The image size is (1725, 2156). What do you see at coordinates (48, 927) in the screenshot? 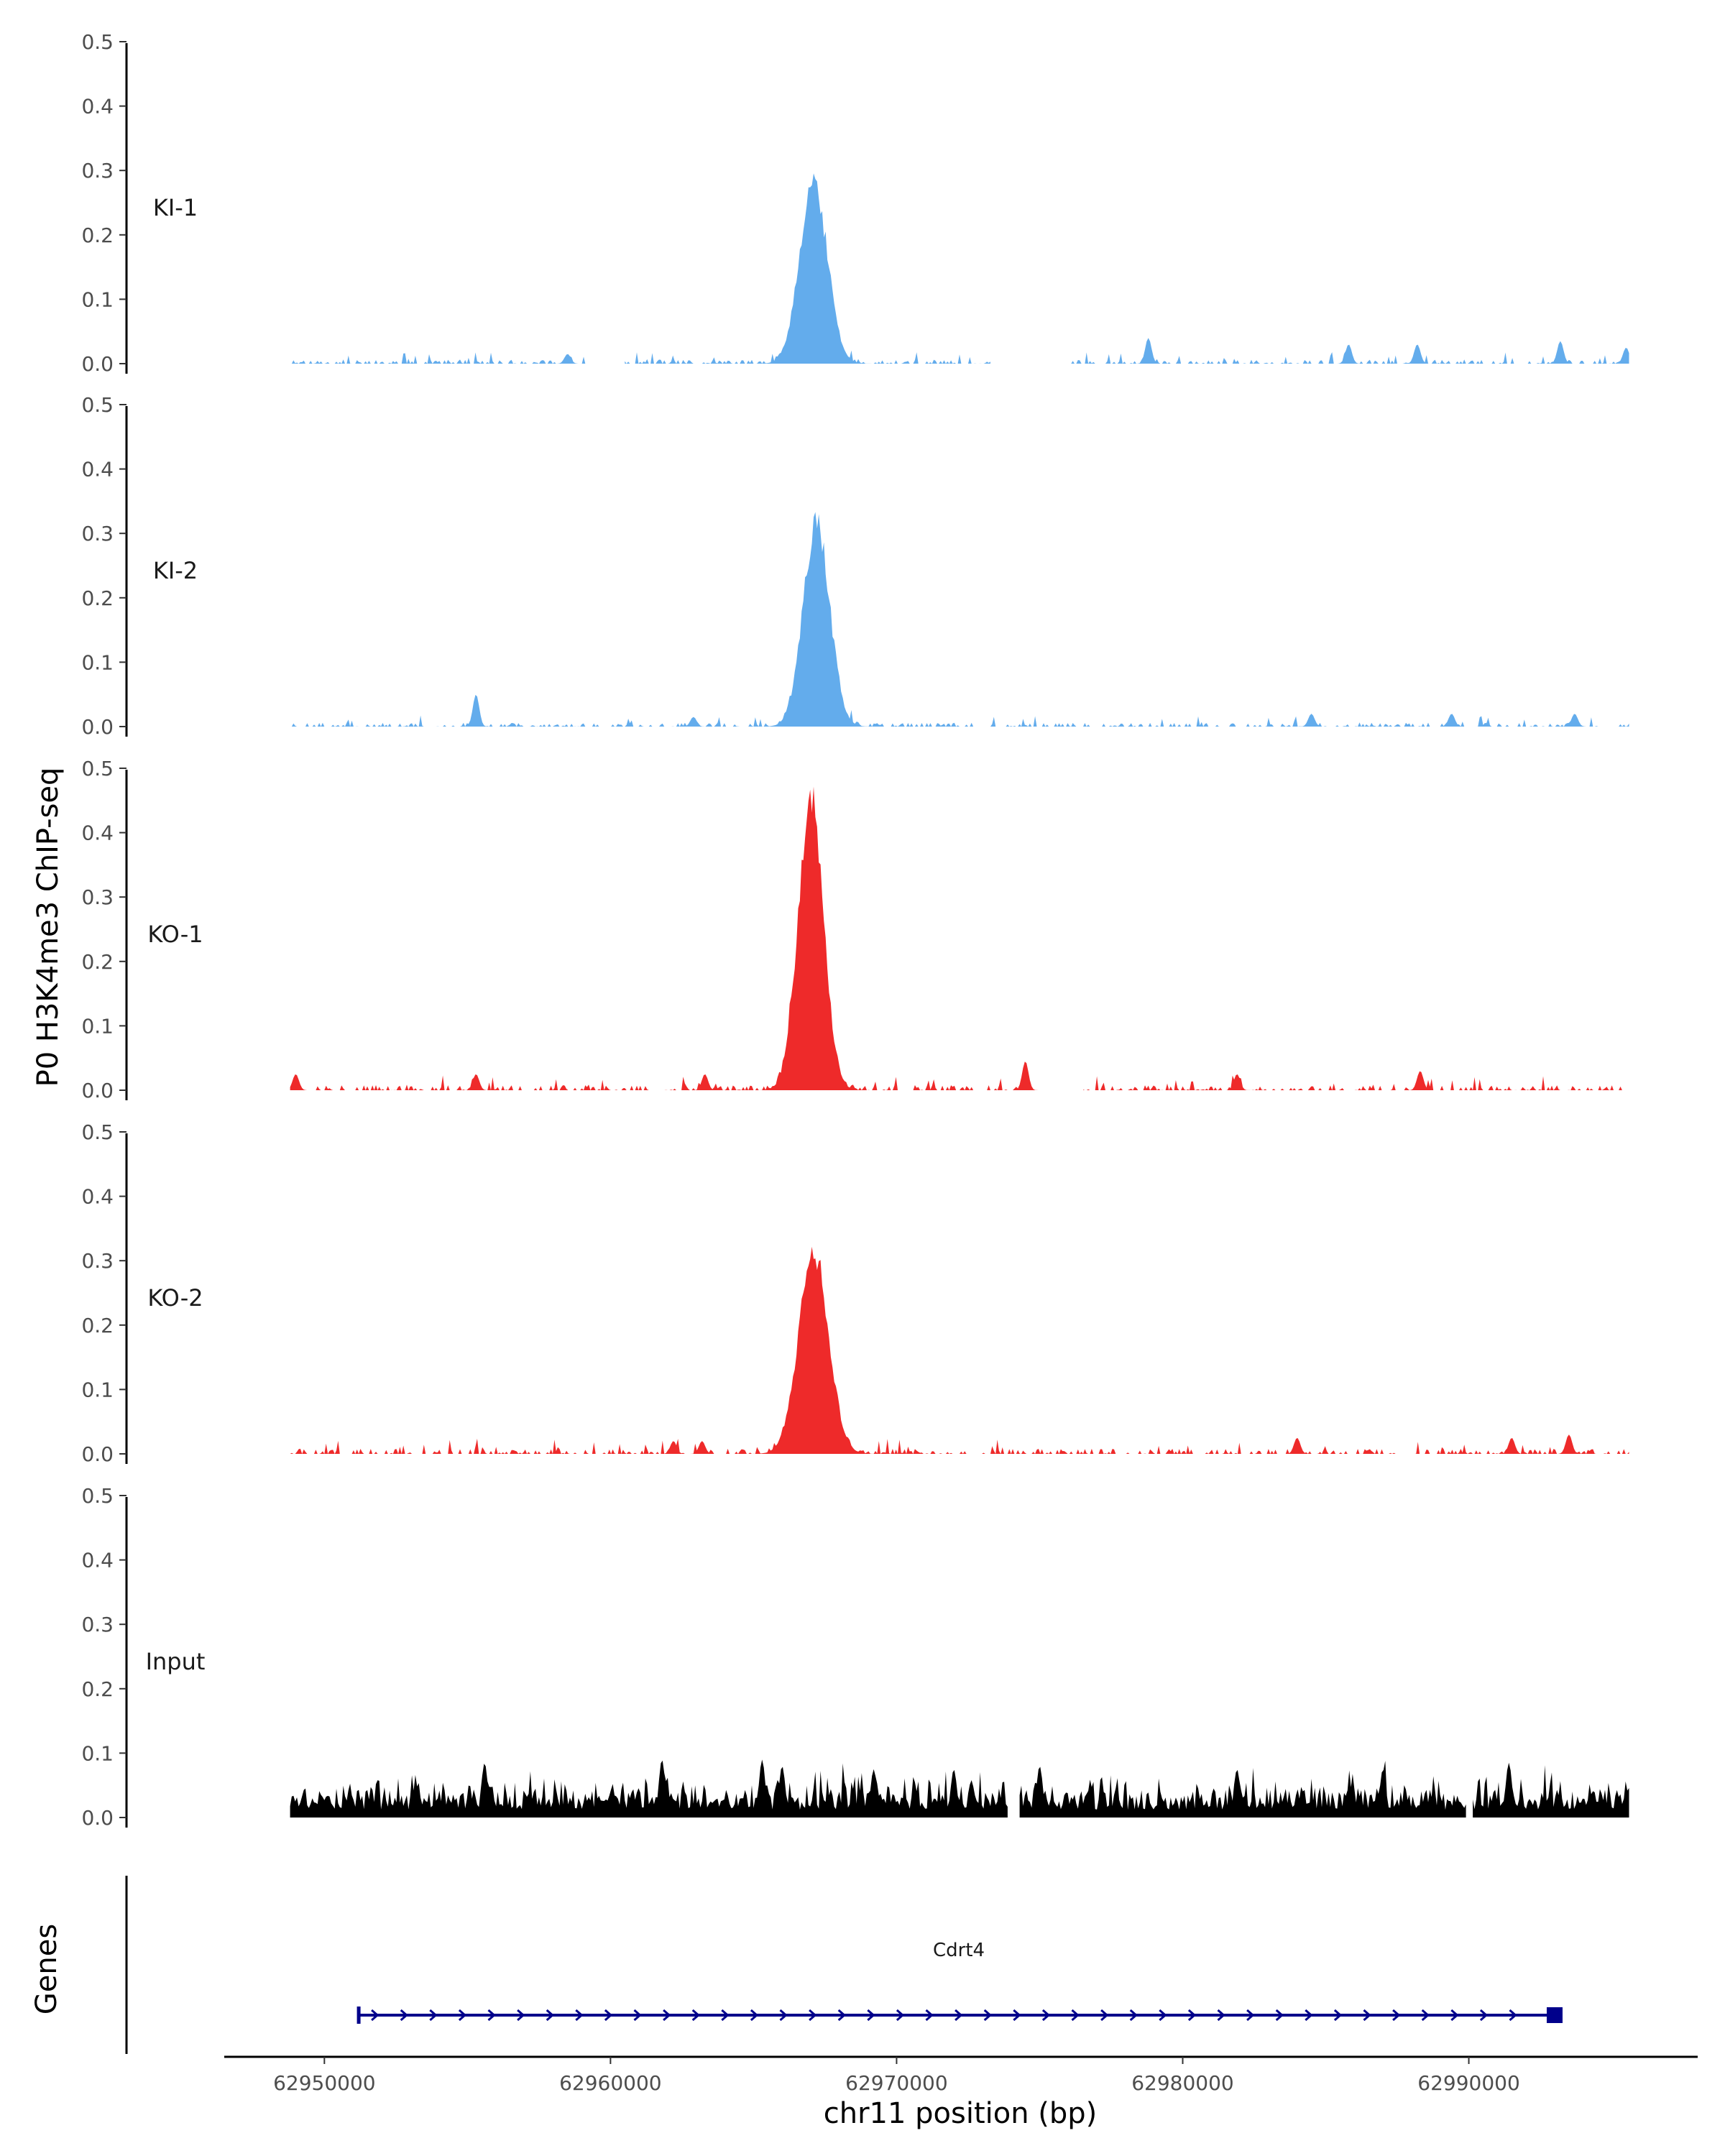
I see `y-axis-title: P0 H3K4me3 ChIP-seq` at bounding box center [48, 927].